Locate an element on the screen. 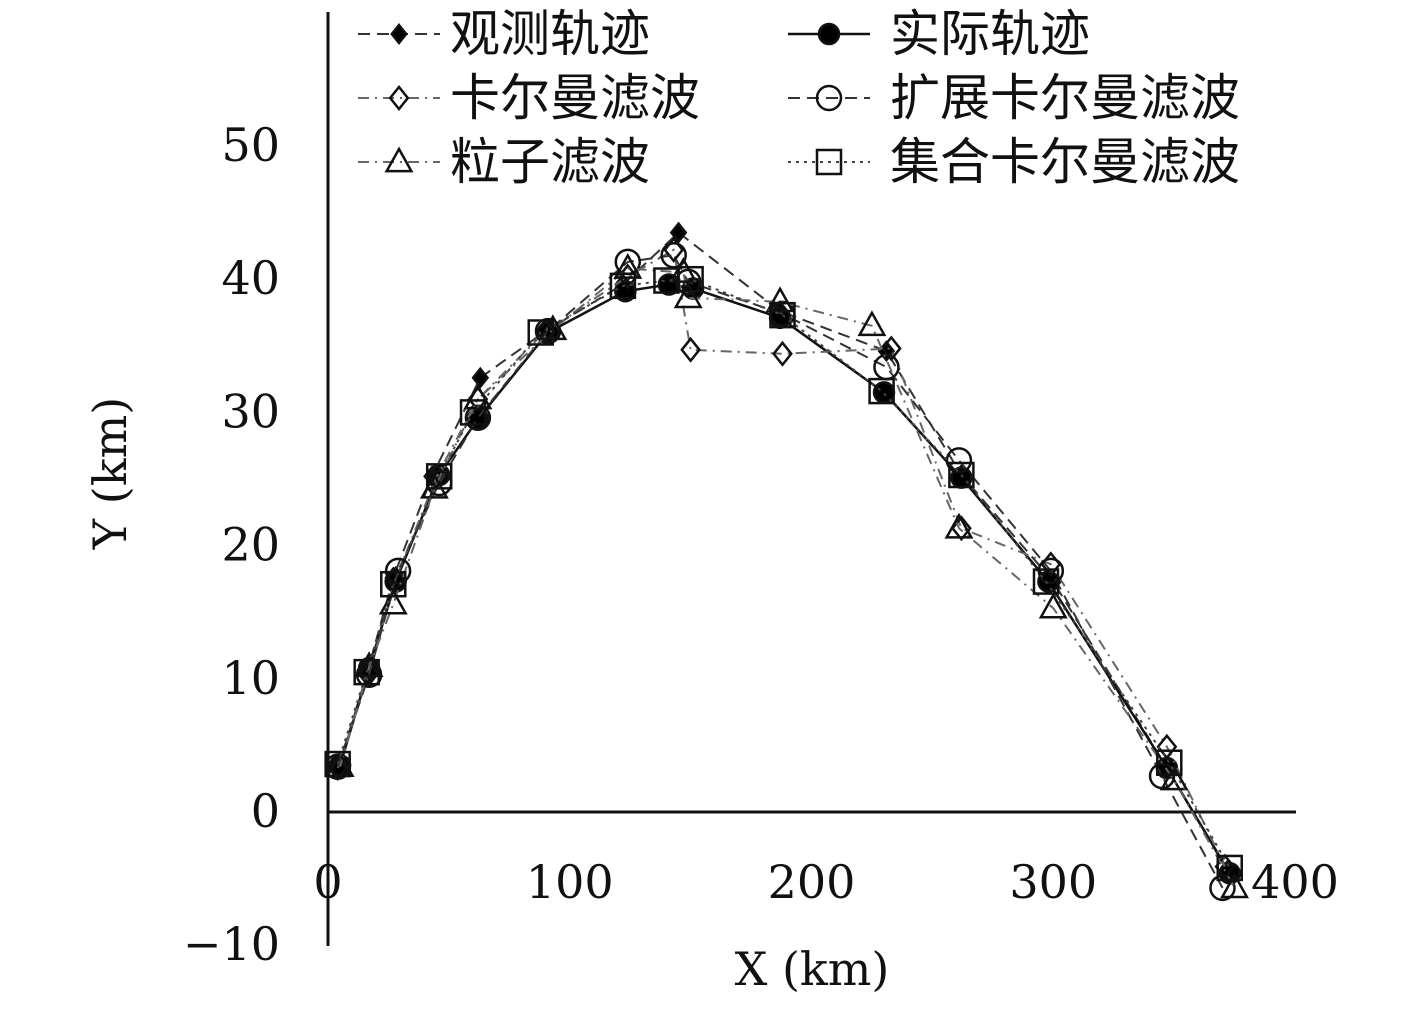  y-tick-label: −10 is located at coordinates (231, 944).